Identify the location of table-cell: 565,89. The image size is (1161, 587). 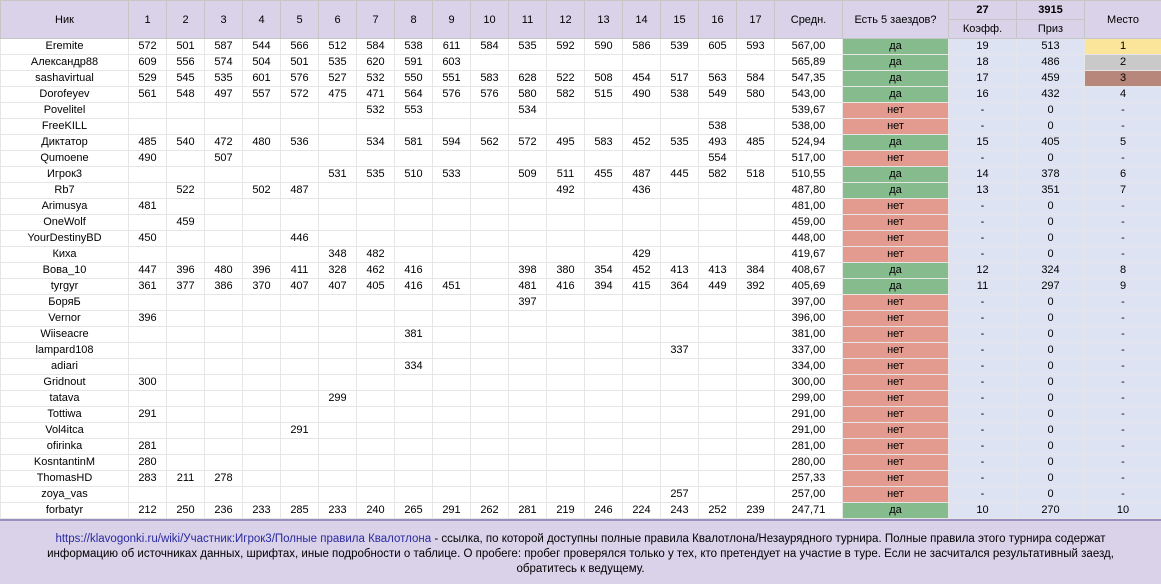
(808, 62).